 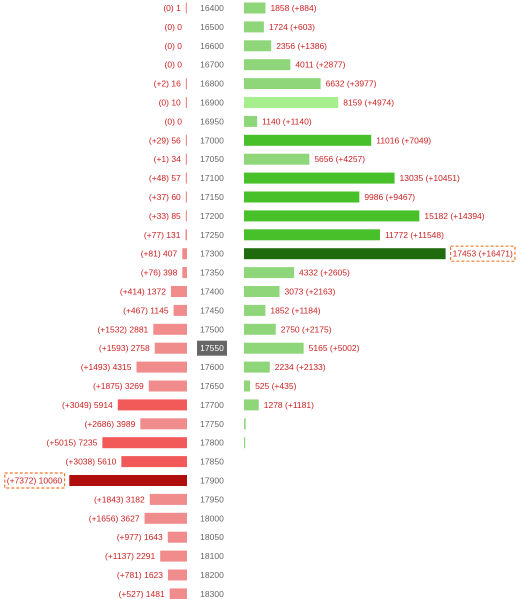 I want to click on atm-strike-highlight, so click(x=212, y=348).